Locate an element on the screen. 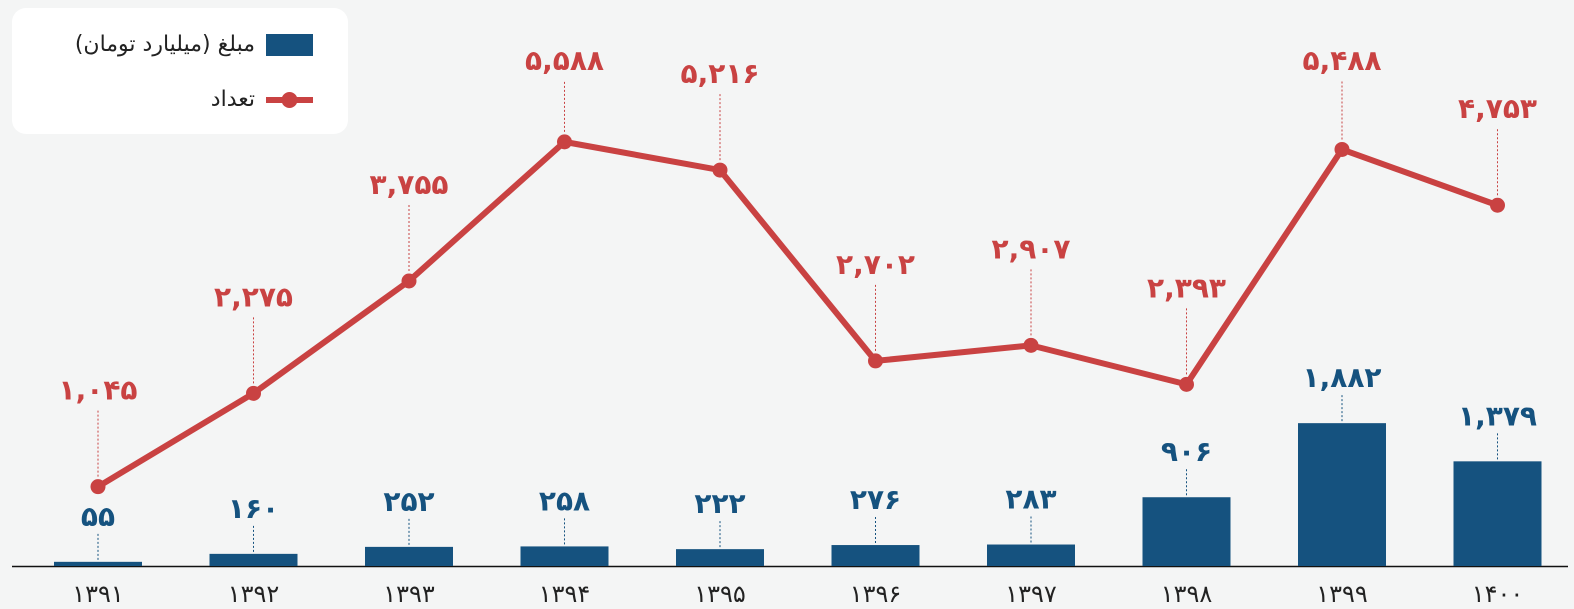  data-label: ۲۵۸ is located at coordinates (564, 500).